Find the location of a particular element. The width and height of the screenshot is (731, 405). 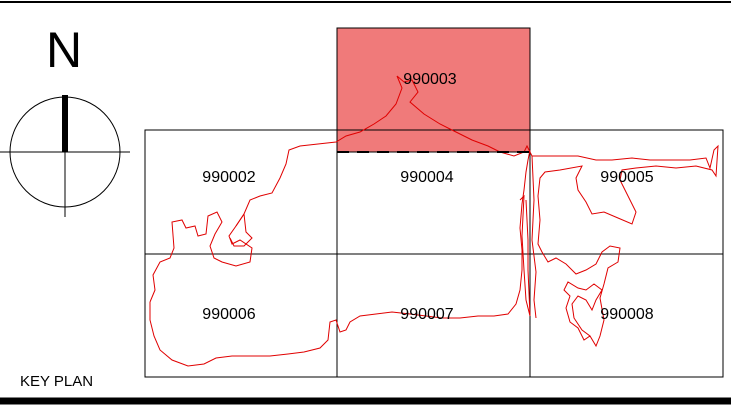

sheet-990003-highlight is located at coordinates (433, 90).